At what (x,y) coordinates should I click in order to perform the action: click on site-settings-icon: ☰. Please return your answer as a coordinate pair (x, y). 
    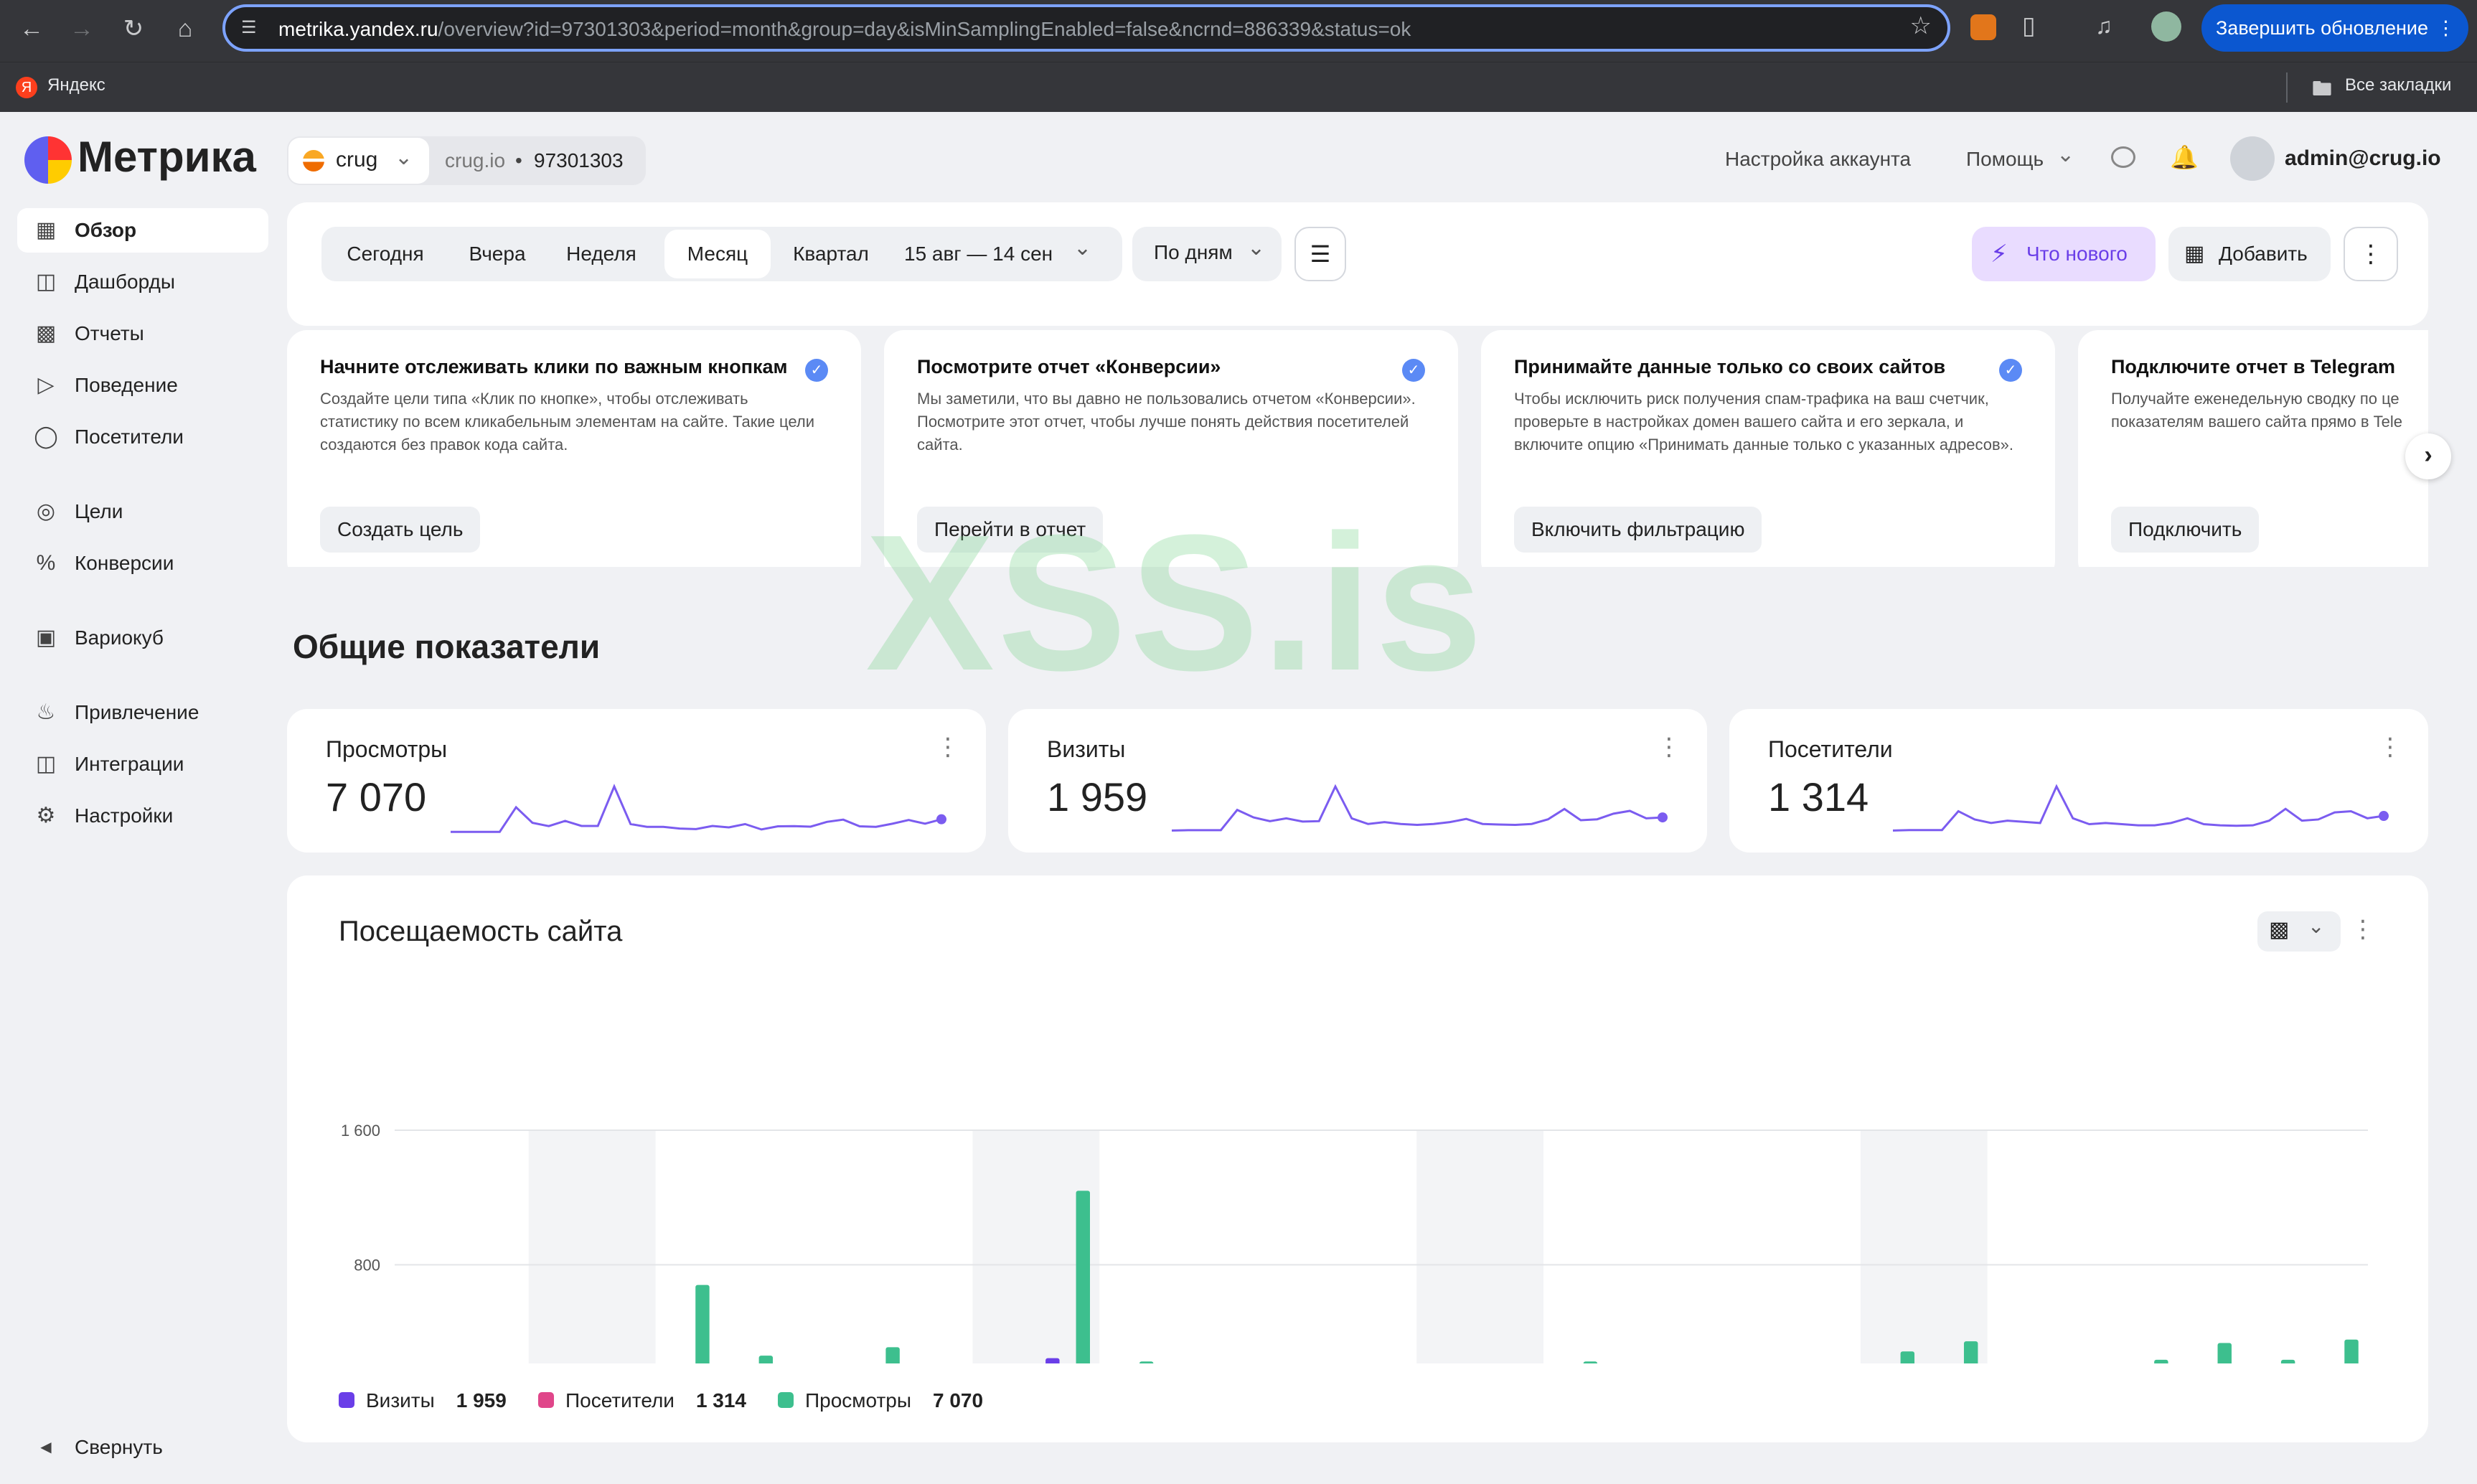
    Looking at the image, I should click on (249, 27).